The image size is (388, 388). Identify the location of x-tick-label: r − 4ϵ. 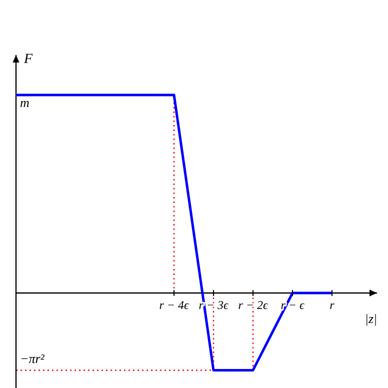
(174, 305).